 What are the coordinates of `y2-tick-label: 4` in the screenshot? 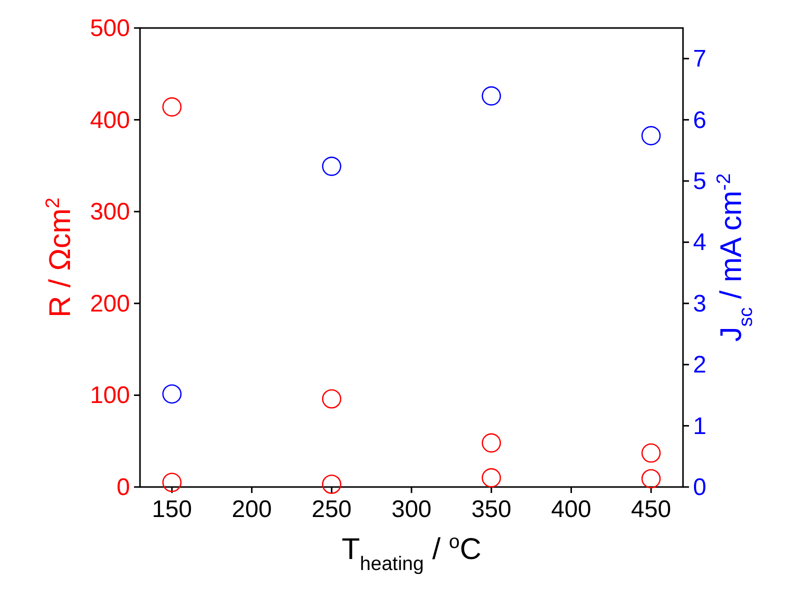 It's located at (699, 242).